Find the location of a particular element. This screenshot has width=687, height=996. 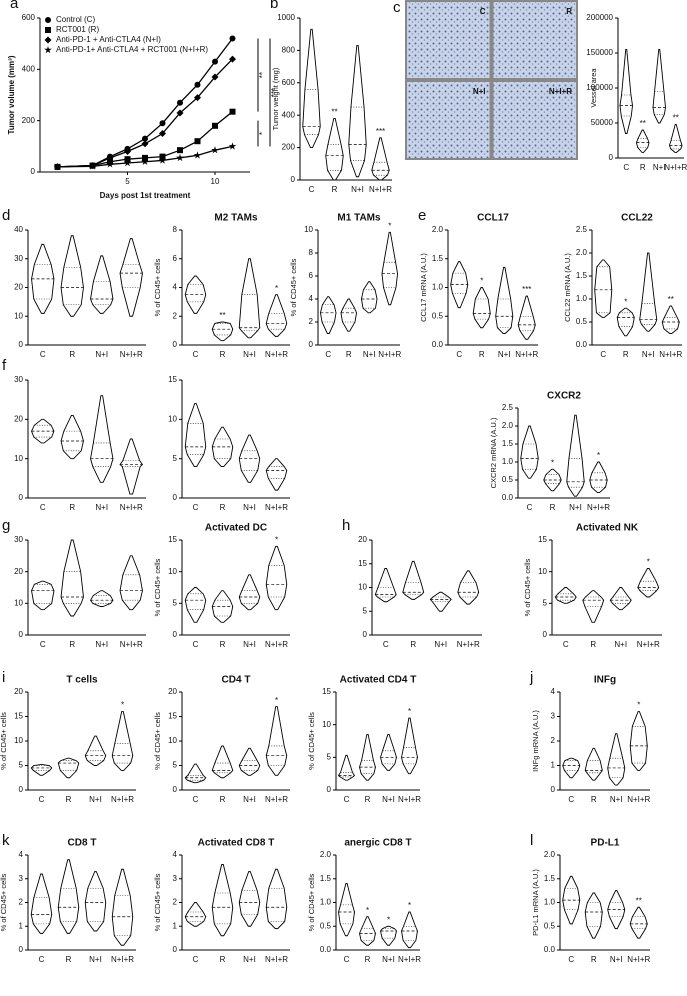

series-line is located at coordinates (145, 113).